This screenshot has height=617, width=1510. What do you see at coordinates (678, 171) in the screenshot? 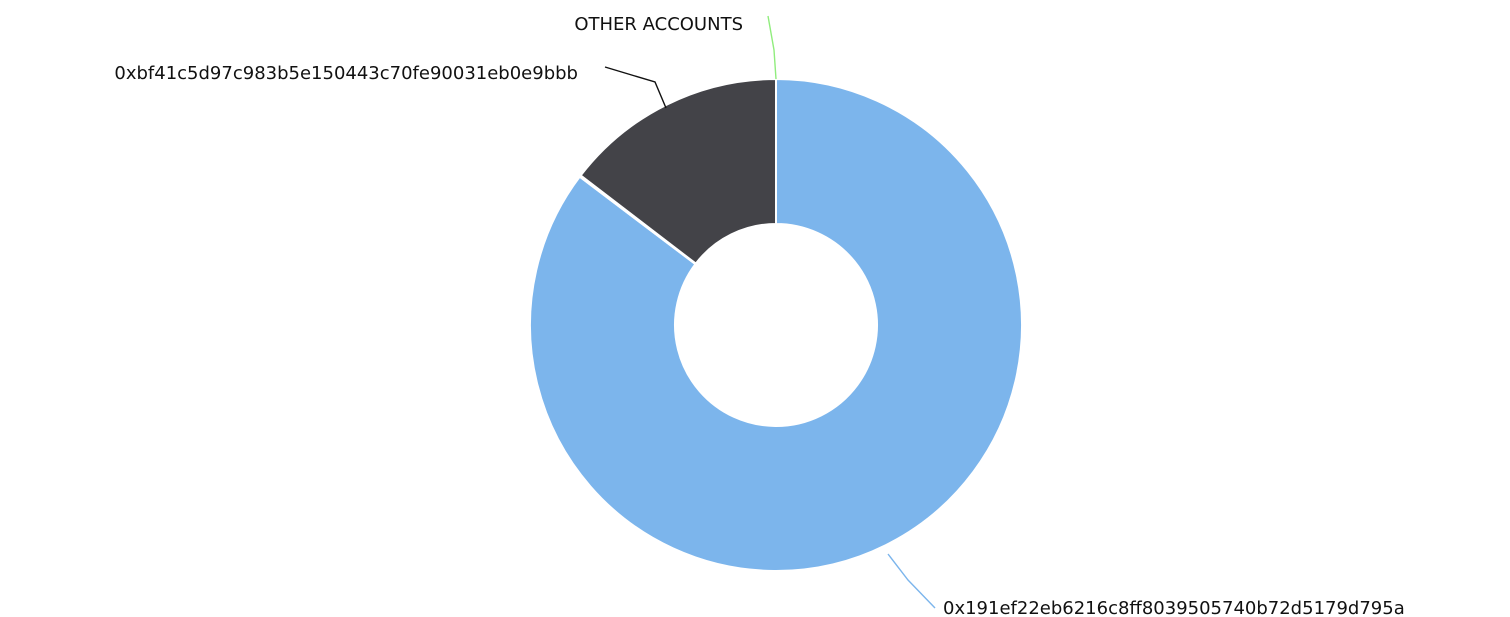
I see `donut-slice-second-account` at bounding box center [678, 171].